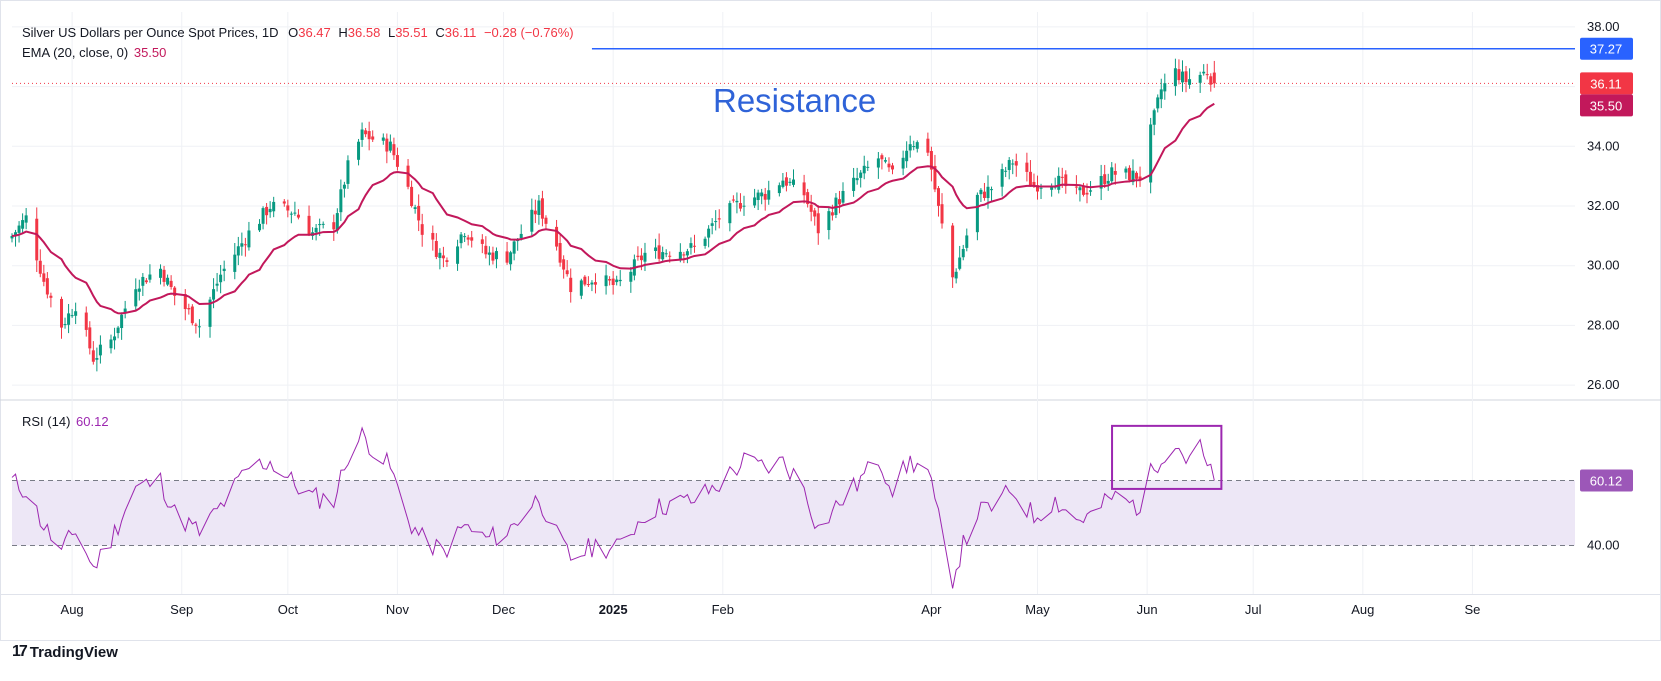  I want to click on legend-low-value: 35.51, so click(411, 32).